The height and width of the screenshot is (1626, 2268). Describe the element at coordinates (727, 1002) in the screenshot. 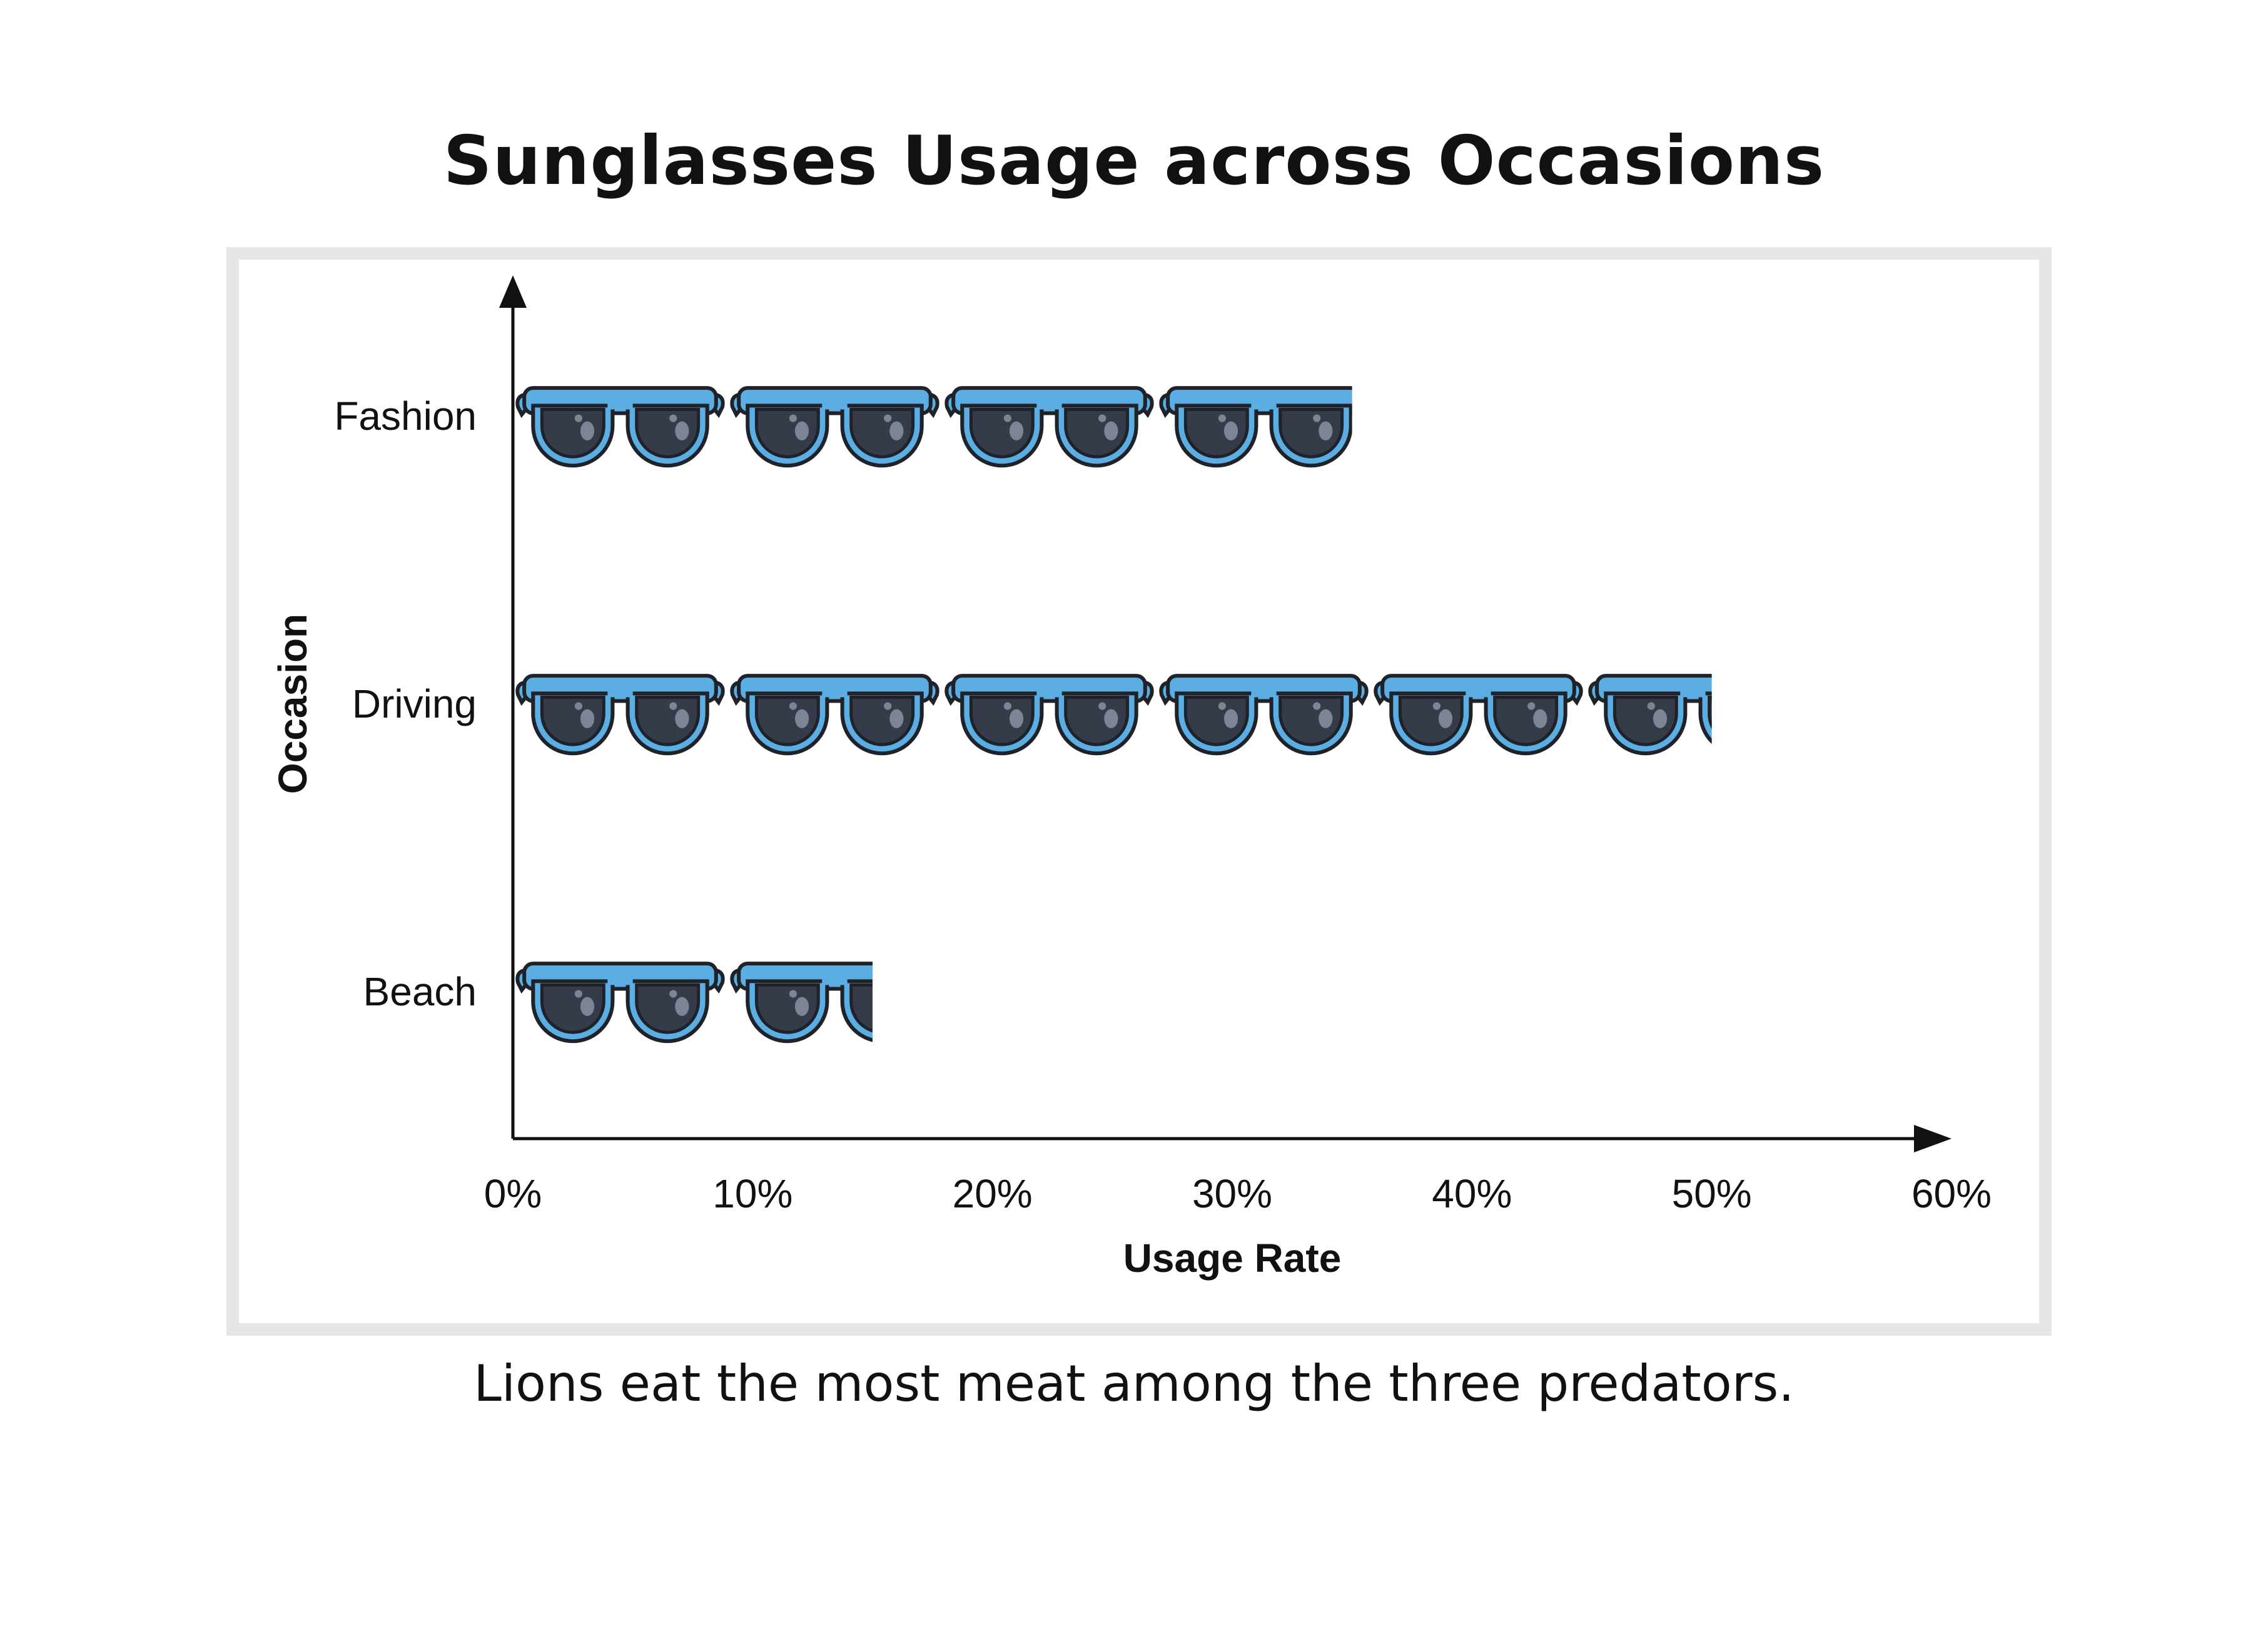

I see `bar-beach` at that location.